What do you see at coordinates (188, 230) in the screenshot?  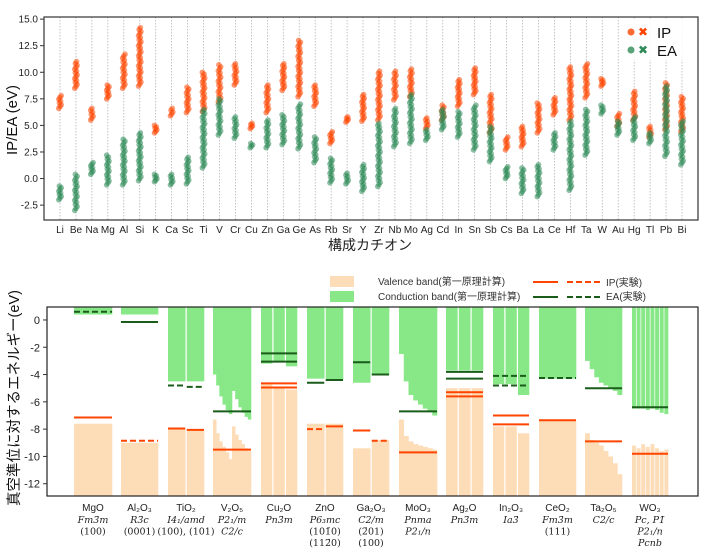 I see `x-tick-label: Sc` at bounding box center [188, 230].